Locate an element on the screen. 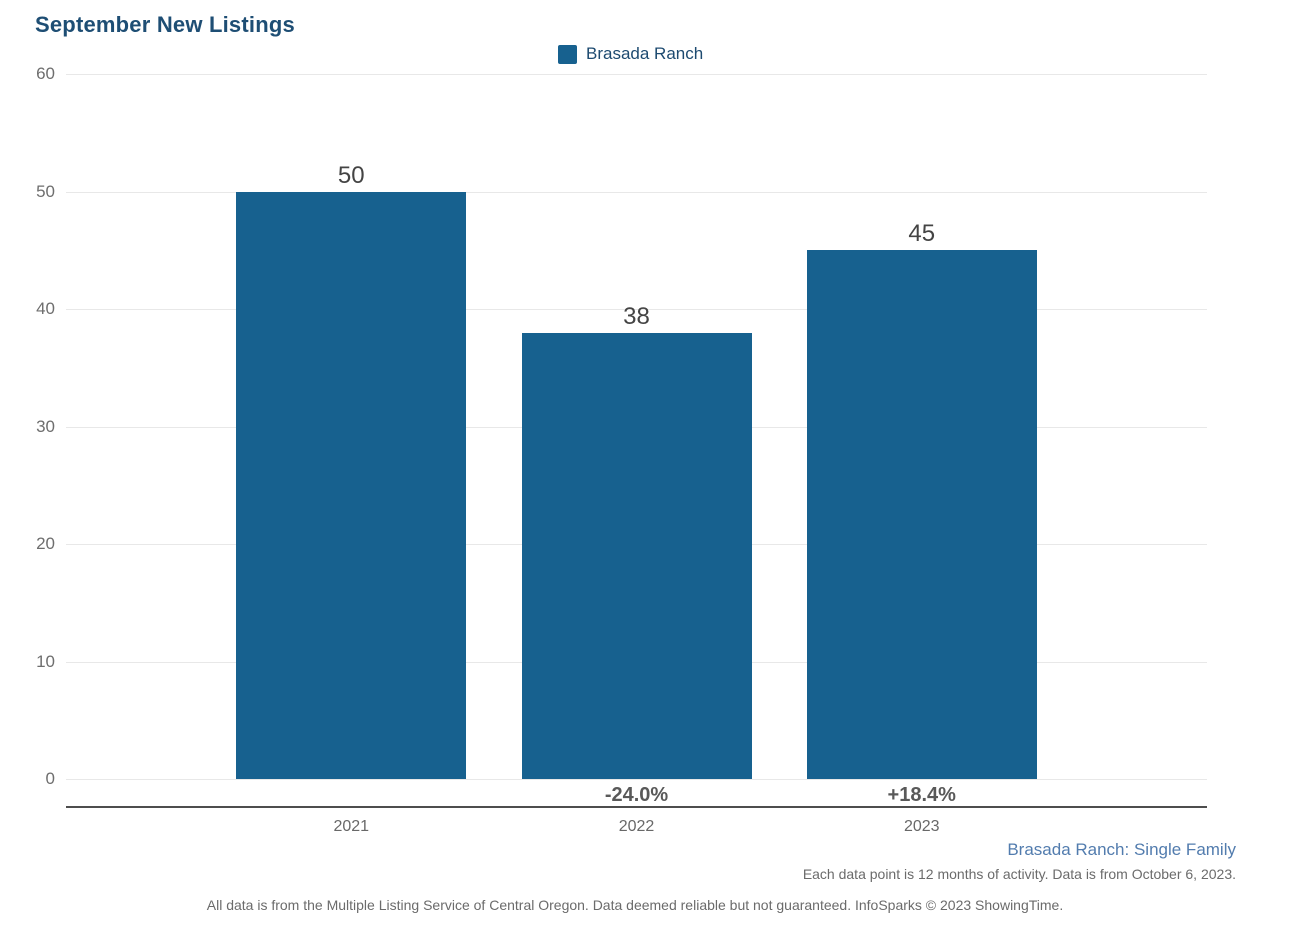  y-axis-tick-40: 40 is located at coordinates (45, 308).